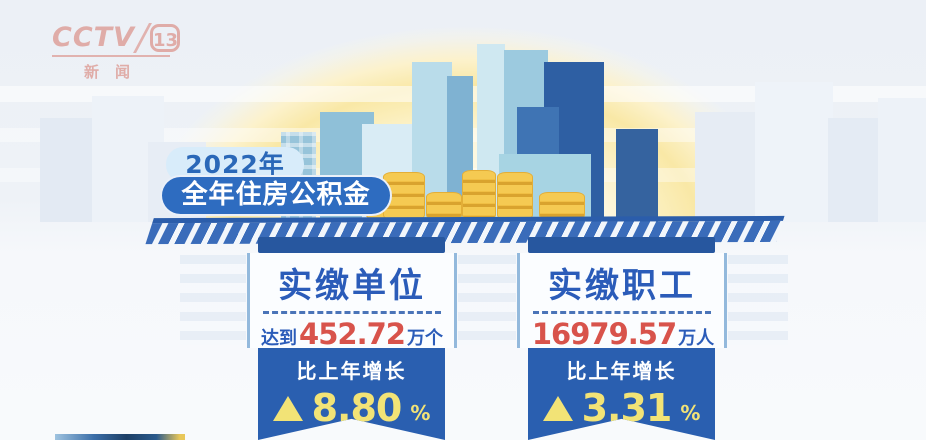  I want to click on value-prefix: 达到, so click(279, 338).